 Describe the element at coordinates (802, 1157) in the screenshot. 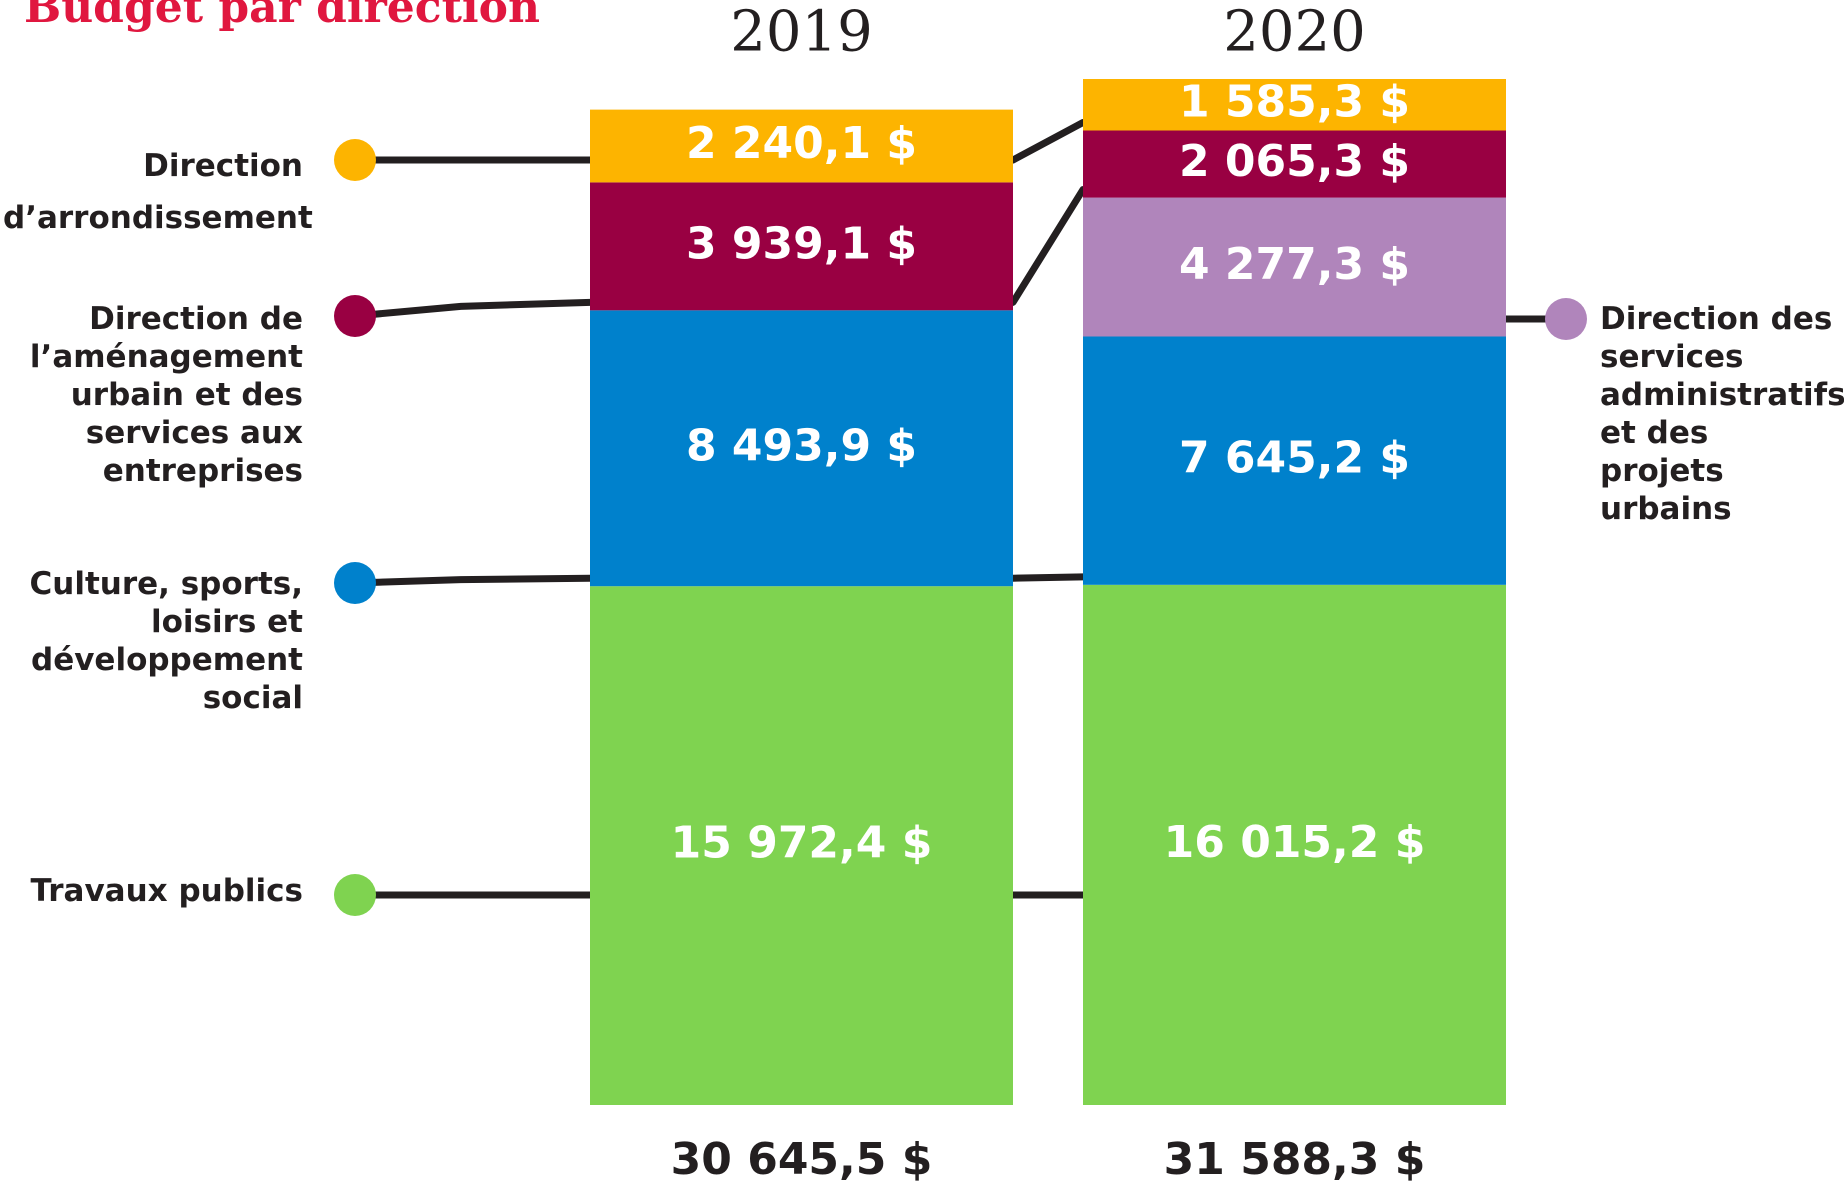

I see `total-label: 30 645,5 $` at that location.